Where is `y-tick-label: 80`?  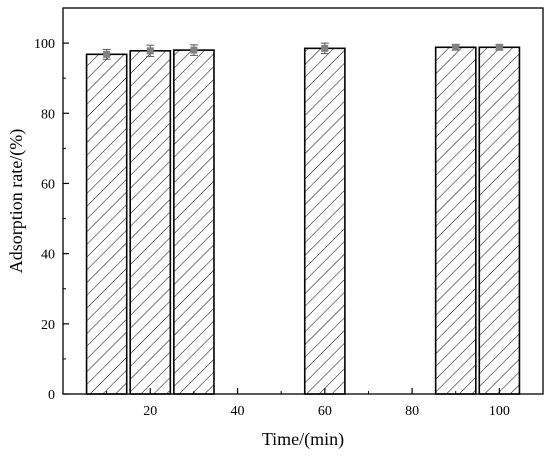 y-tick-label: 80 is located at coordinates (48, 114).